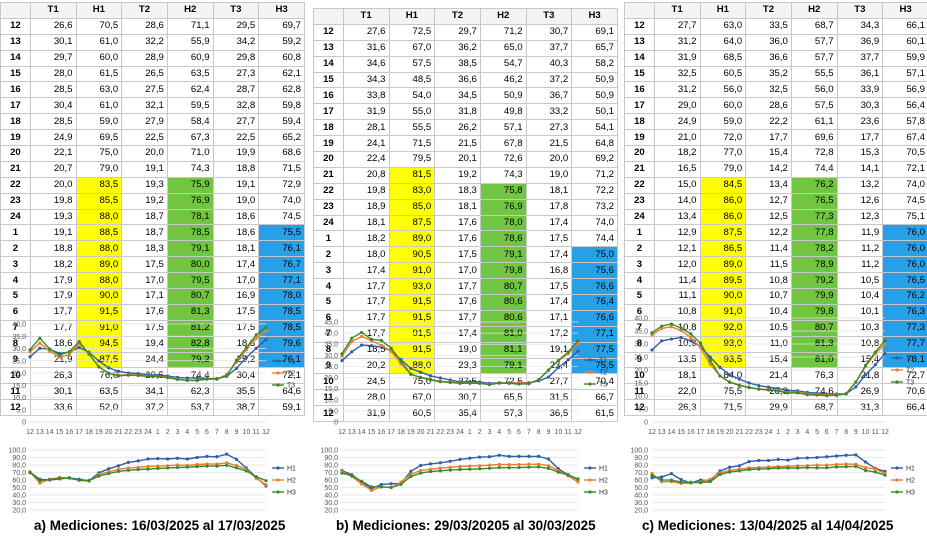 This screenshot has height=539, width=927. What do you see at coordinates (775, 312) in the screenshot?
I see `table-row: 6 10,8 91,0 10,4 79,8 10,1 76,3` at bounding box center [775, 312].